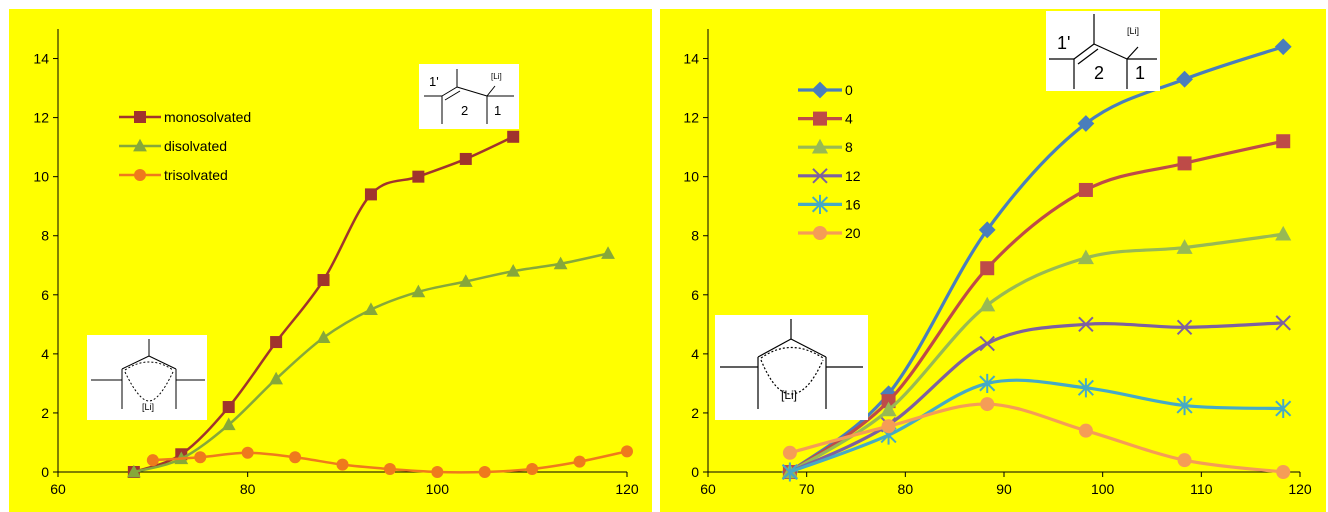 Image resolution: width=1328 pixels, height=512 pixels. Describe the element at coordinates (185, 146) in the screenshot. I see `left-legend: monosolvated disolvated trisolvated` at that location.